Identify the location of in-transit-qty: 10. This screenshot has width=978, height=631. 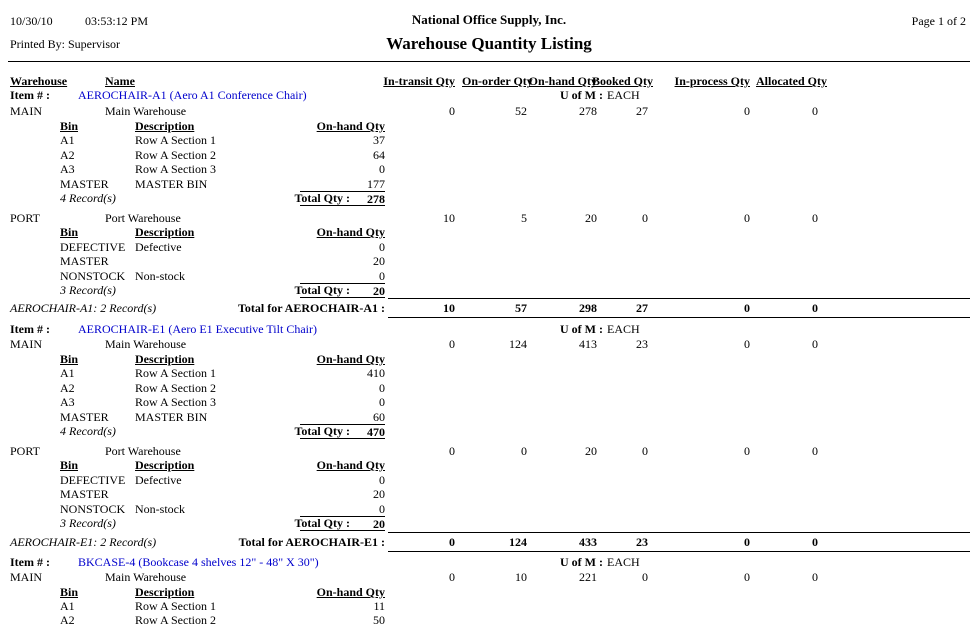
(449, 218).